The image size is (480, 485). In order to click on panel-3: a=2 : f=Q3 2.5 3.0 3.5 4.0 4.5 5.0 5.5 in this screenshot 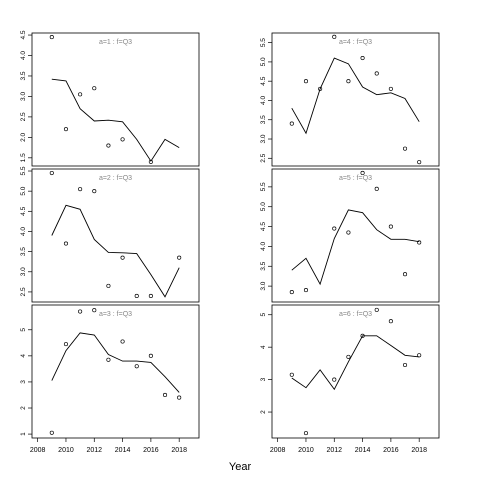, I will do `click(110, 234)`.